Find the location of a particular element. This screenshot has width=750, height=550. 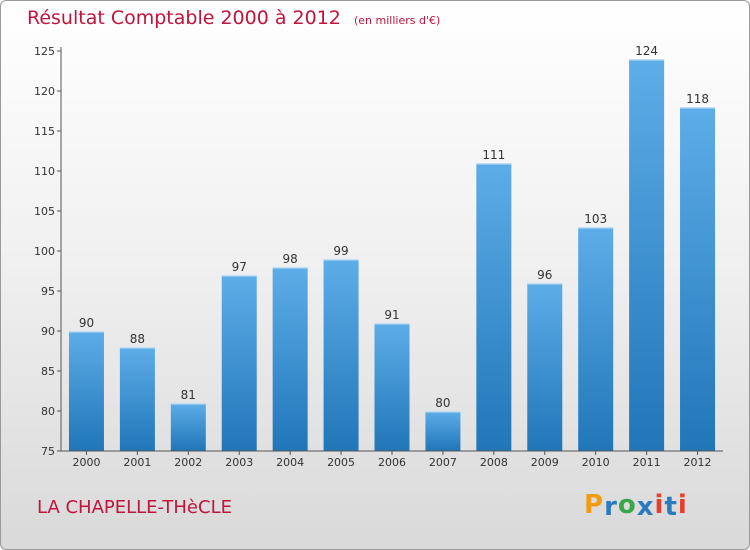

y-tick-label-115: 115 is located at coordinates (44, 131).